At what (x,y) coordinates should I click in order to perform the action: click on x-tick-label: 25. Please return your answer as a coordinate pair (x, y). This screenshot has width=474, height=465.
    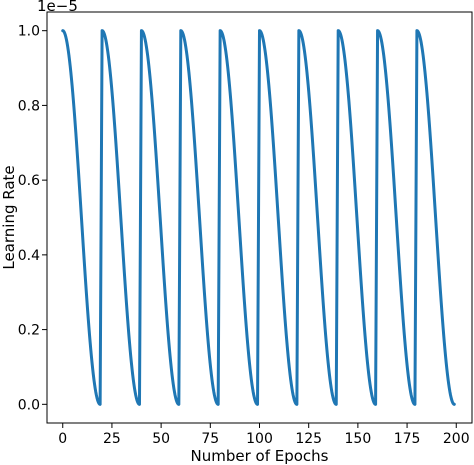
    Looking at the image, I should click on (112, 439).